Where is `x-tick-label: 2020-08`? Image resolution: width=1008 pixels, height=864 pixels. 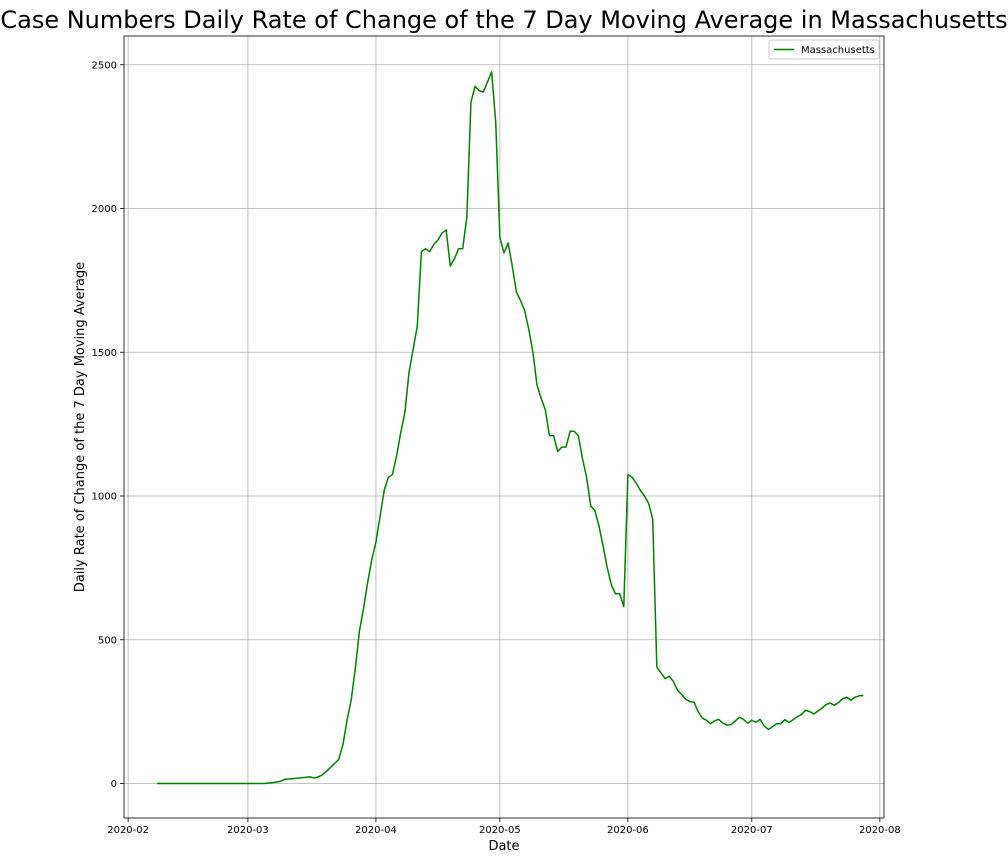 x-tick-label: 2020-08 is located at coordinates (880, 830).